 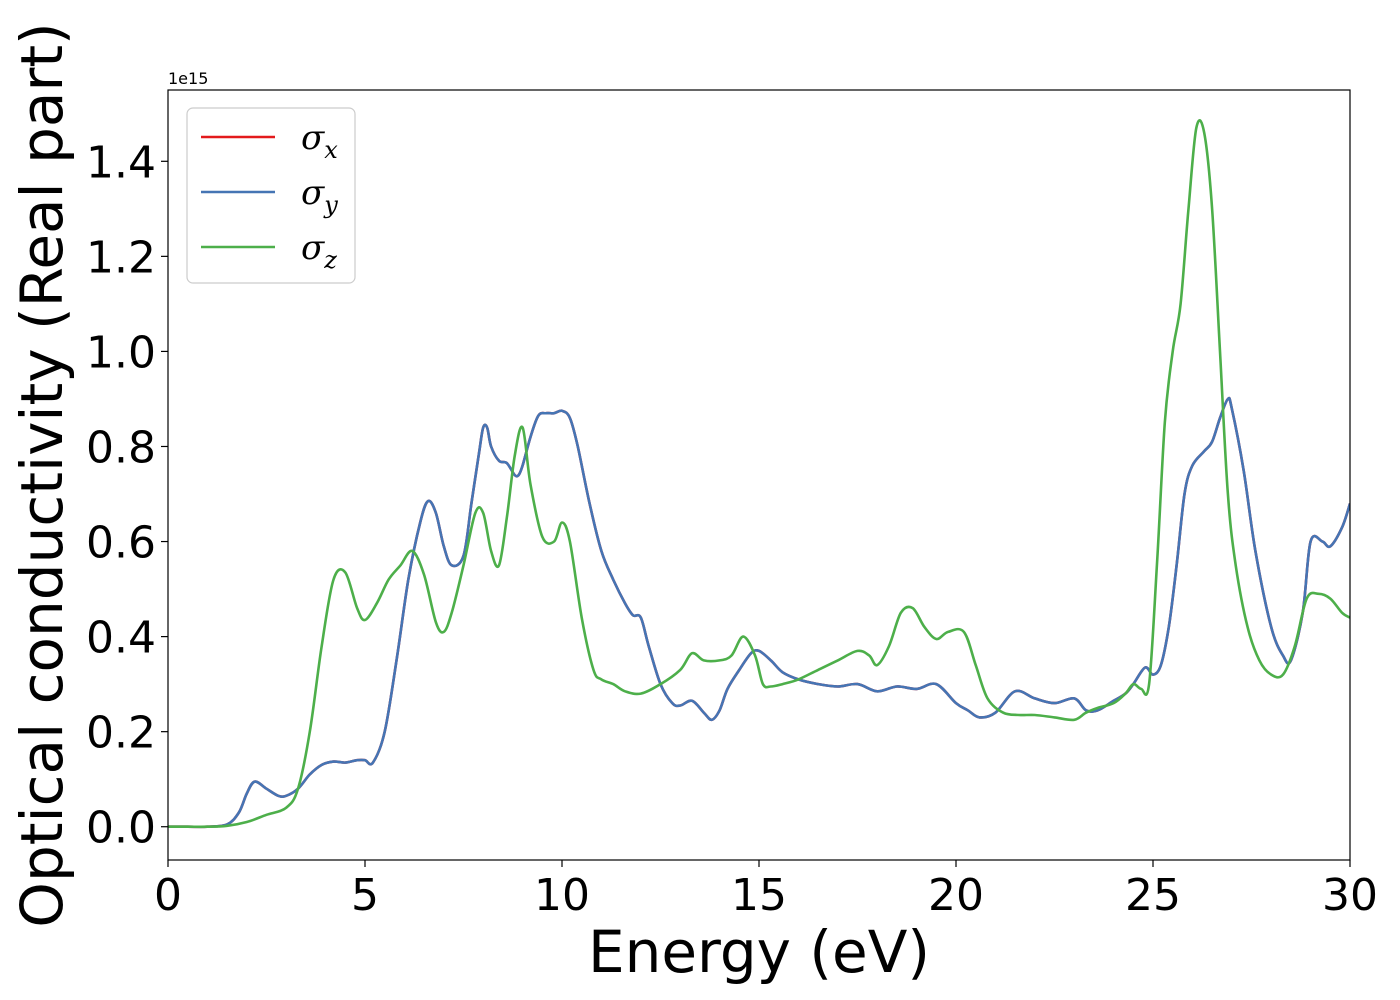 I want to click on x-tick-label: 0, so click(x=168, y=895).